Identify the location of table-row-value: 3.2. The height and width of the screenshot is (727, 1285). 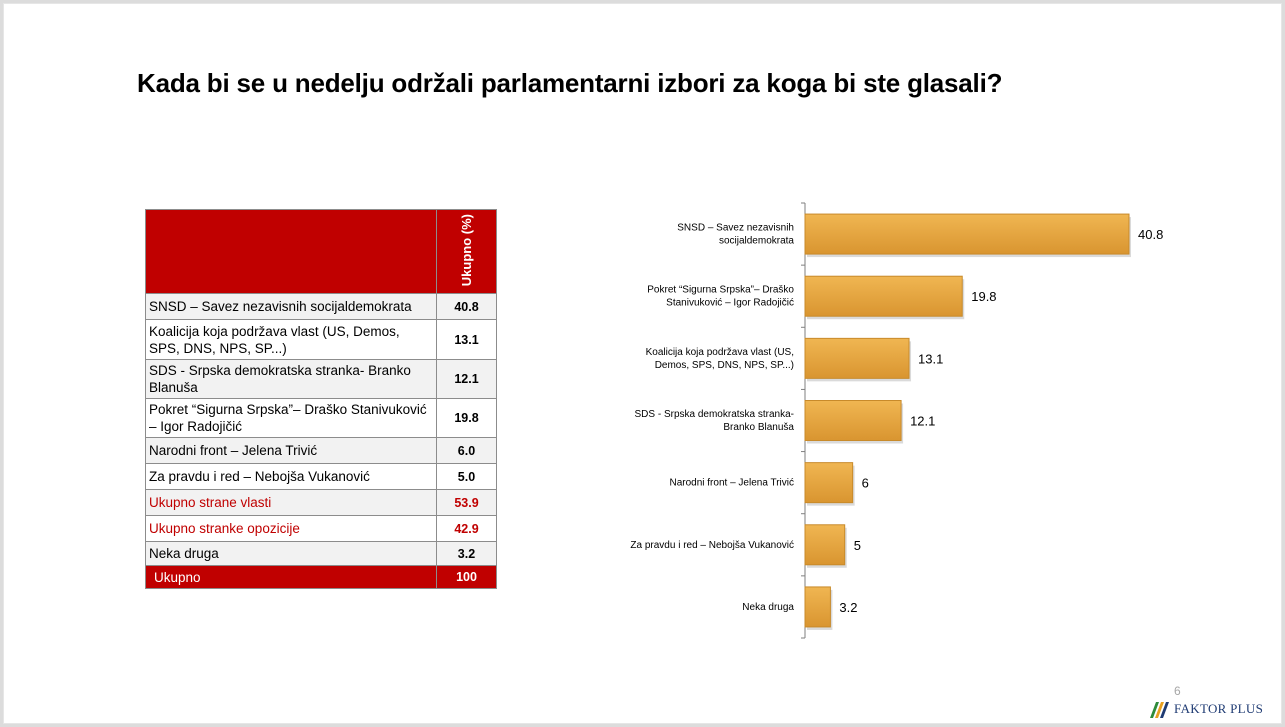
(466, 553).